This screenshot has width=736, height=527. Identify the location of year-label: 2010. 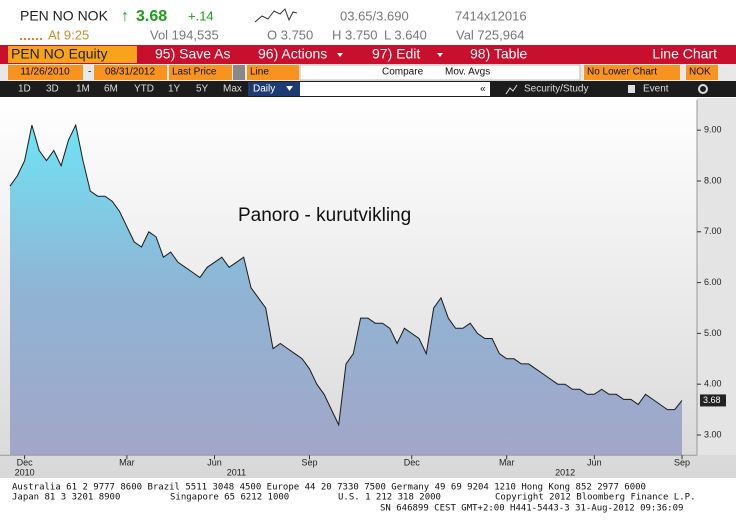
(25, 473).